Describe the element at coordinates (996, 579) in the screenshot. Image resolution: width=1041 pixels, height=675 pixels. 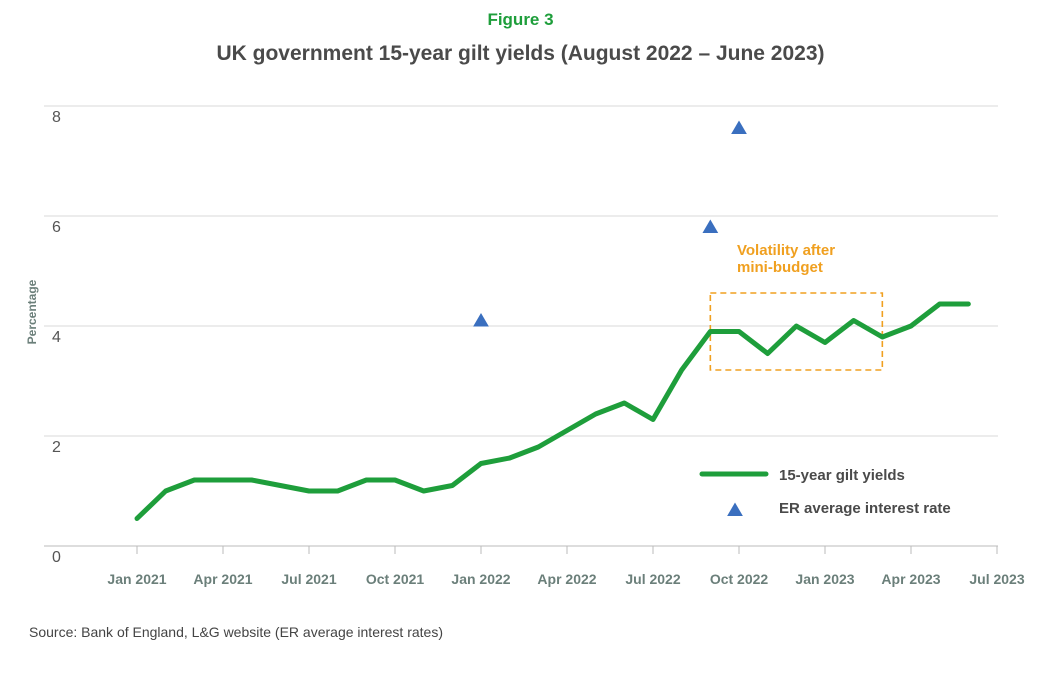
I see `x-tick-label: Jul 2023` at that location.